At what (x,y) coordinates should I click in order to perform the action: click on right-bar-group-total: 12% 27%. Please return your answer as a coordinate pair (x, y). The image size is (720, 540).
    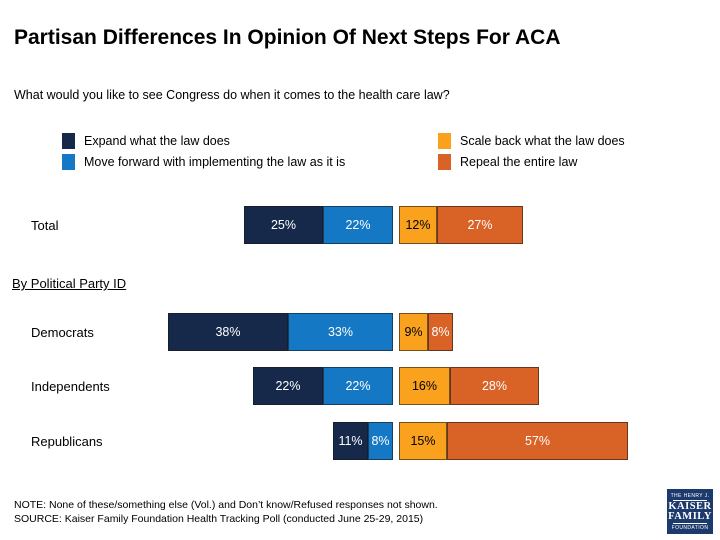
    Looking at the image, I should click on (461, 225).